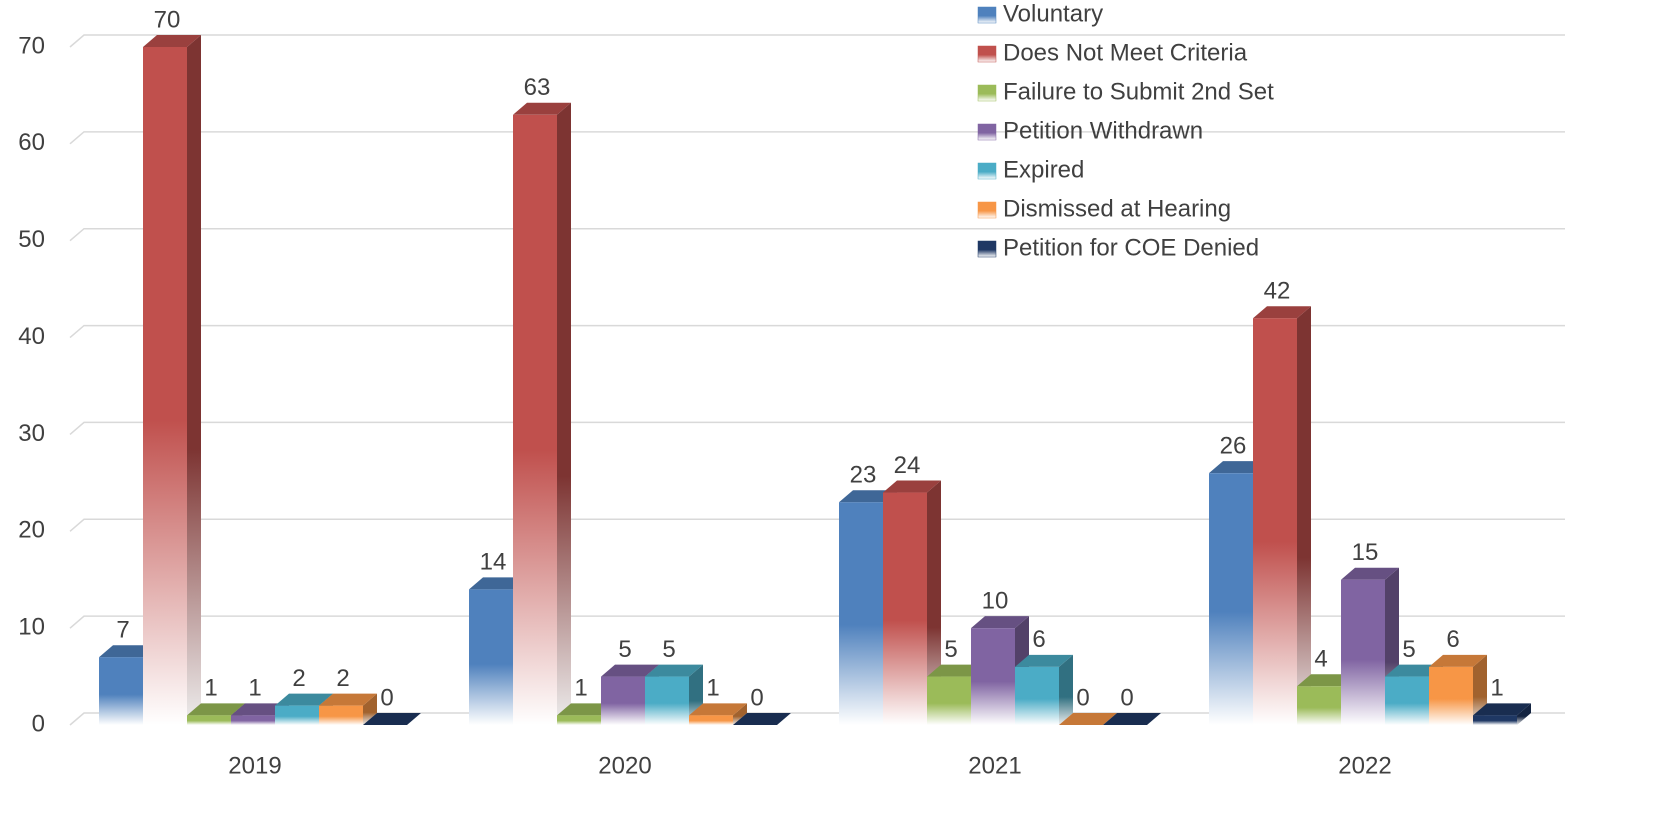 The height and width of the screenshot is (825, 1658). I want to click on x-tick-label: 2022, so click(1364, 765).